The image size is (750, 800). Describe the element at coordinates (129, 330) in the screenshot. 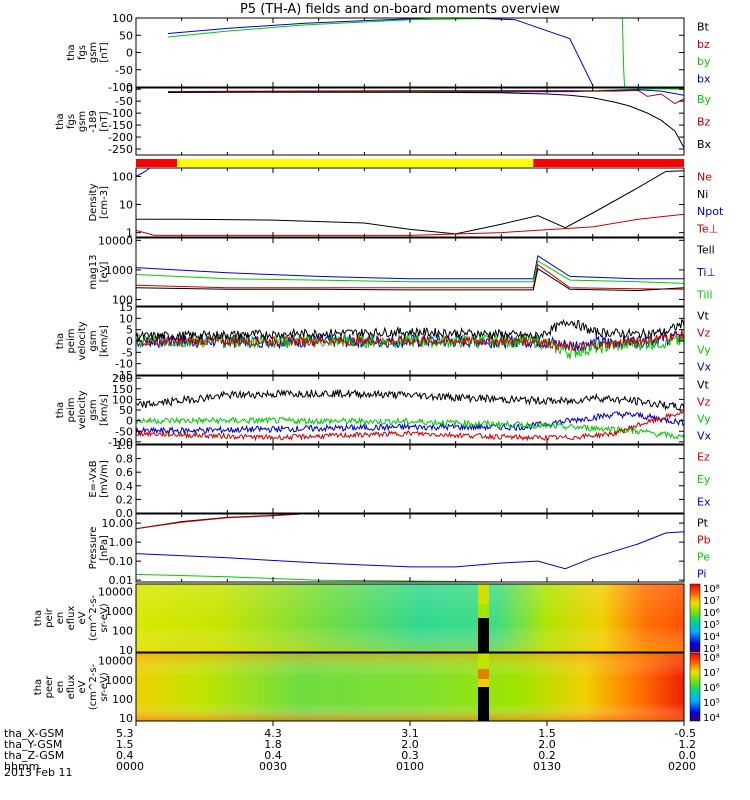

I see `y-tick-label: 5` at that location.